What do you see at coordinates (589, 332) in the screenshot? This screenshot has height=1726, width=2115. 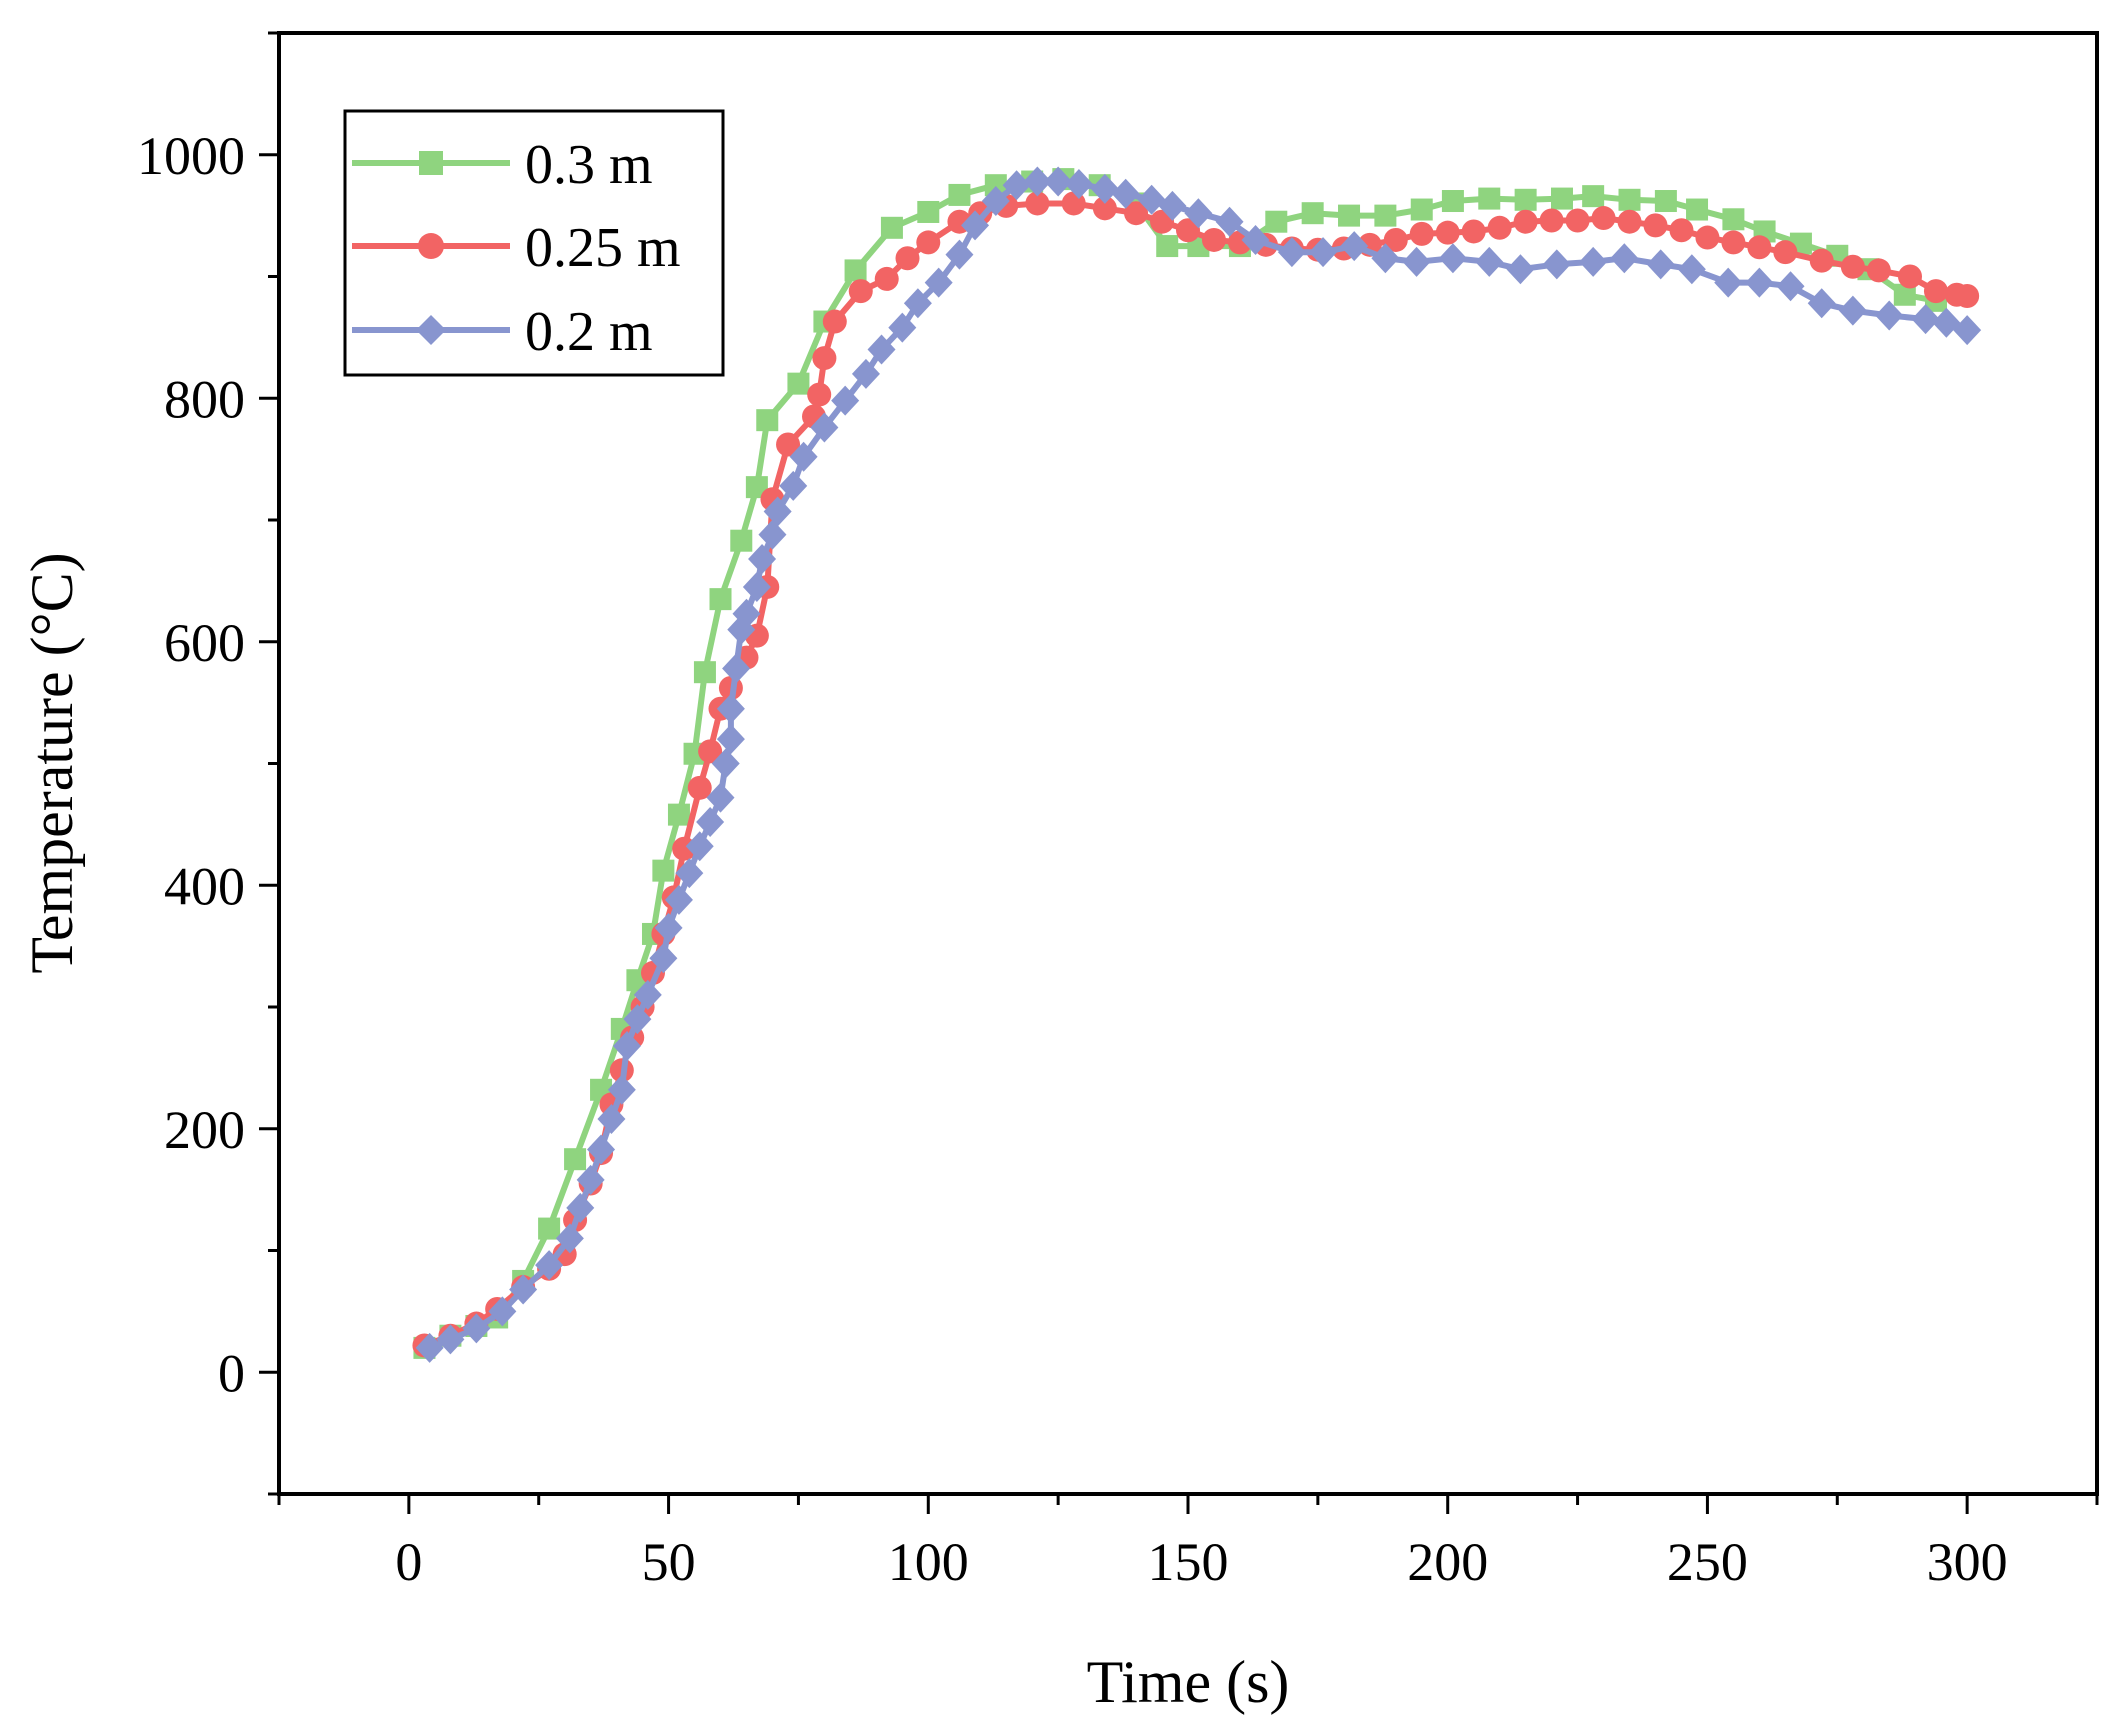 I see `legend-label-0.2m: 0.2 m` at bounding box center [589, 332].